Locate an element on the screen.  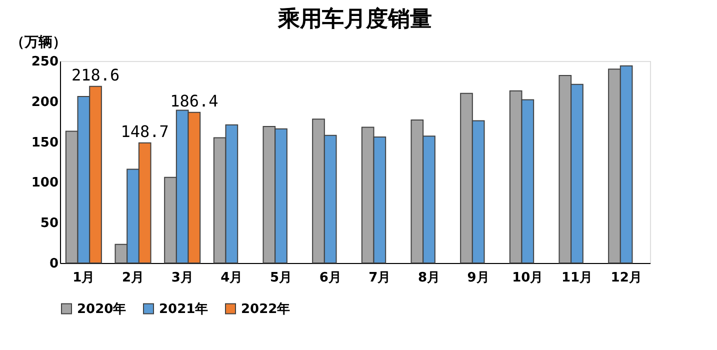
x-tick-label: 9月 is located at coordinates (478, 278).